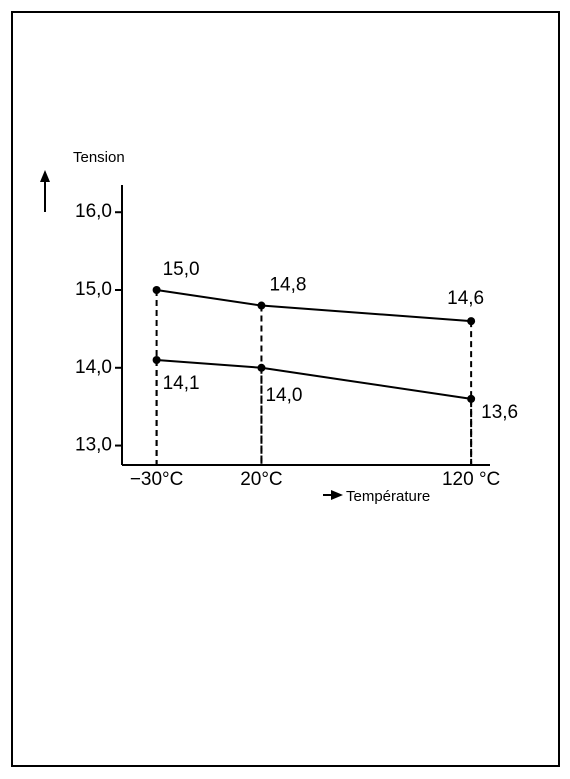  Describe the element at coordinates (93, 211) in the screenshot. I see `y-tick-label: 16,0` at that location.